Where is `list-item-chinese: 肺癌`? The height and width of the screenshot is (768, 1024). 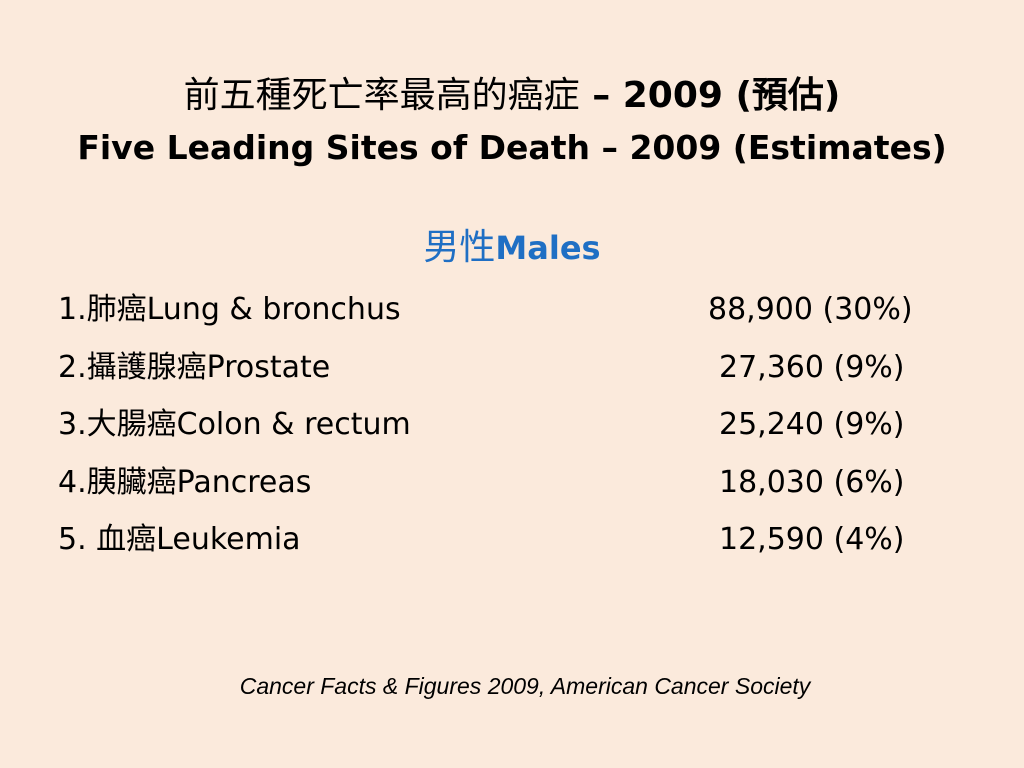
list-item-chinese: 肺癌 is located at coordinates (116, 309).